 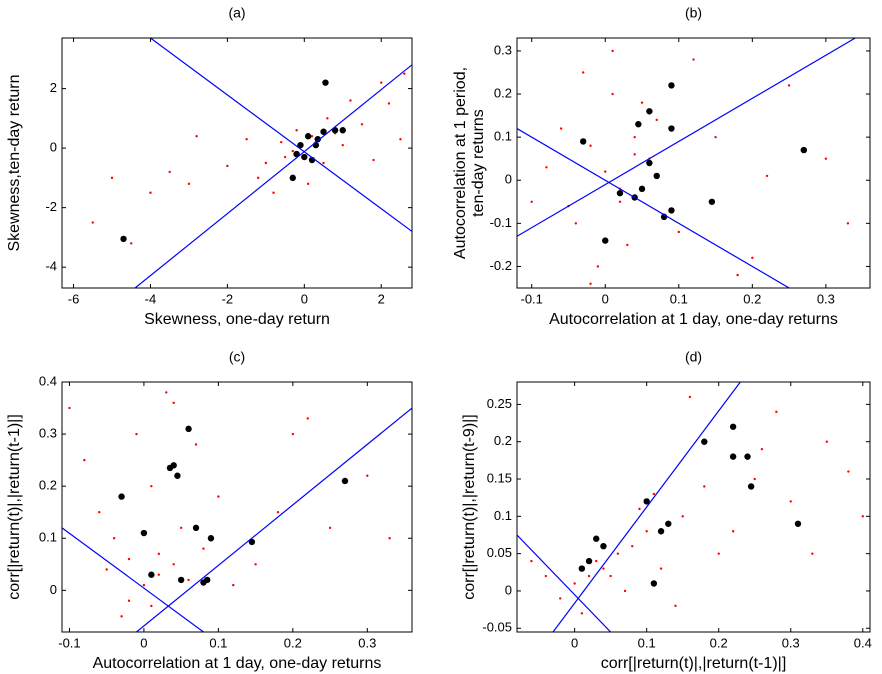 I want to click on y-tick-label: 0.15, so click(x=499, y=477).